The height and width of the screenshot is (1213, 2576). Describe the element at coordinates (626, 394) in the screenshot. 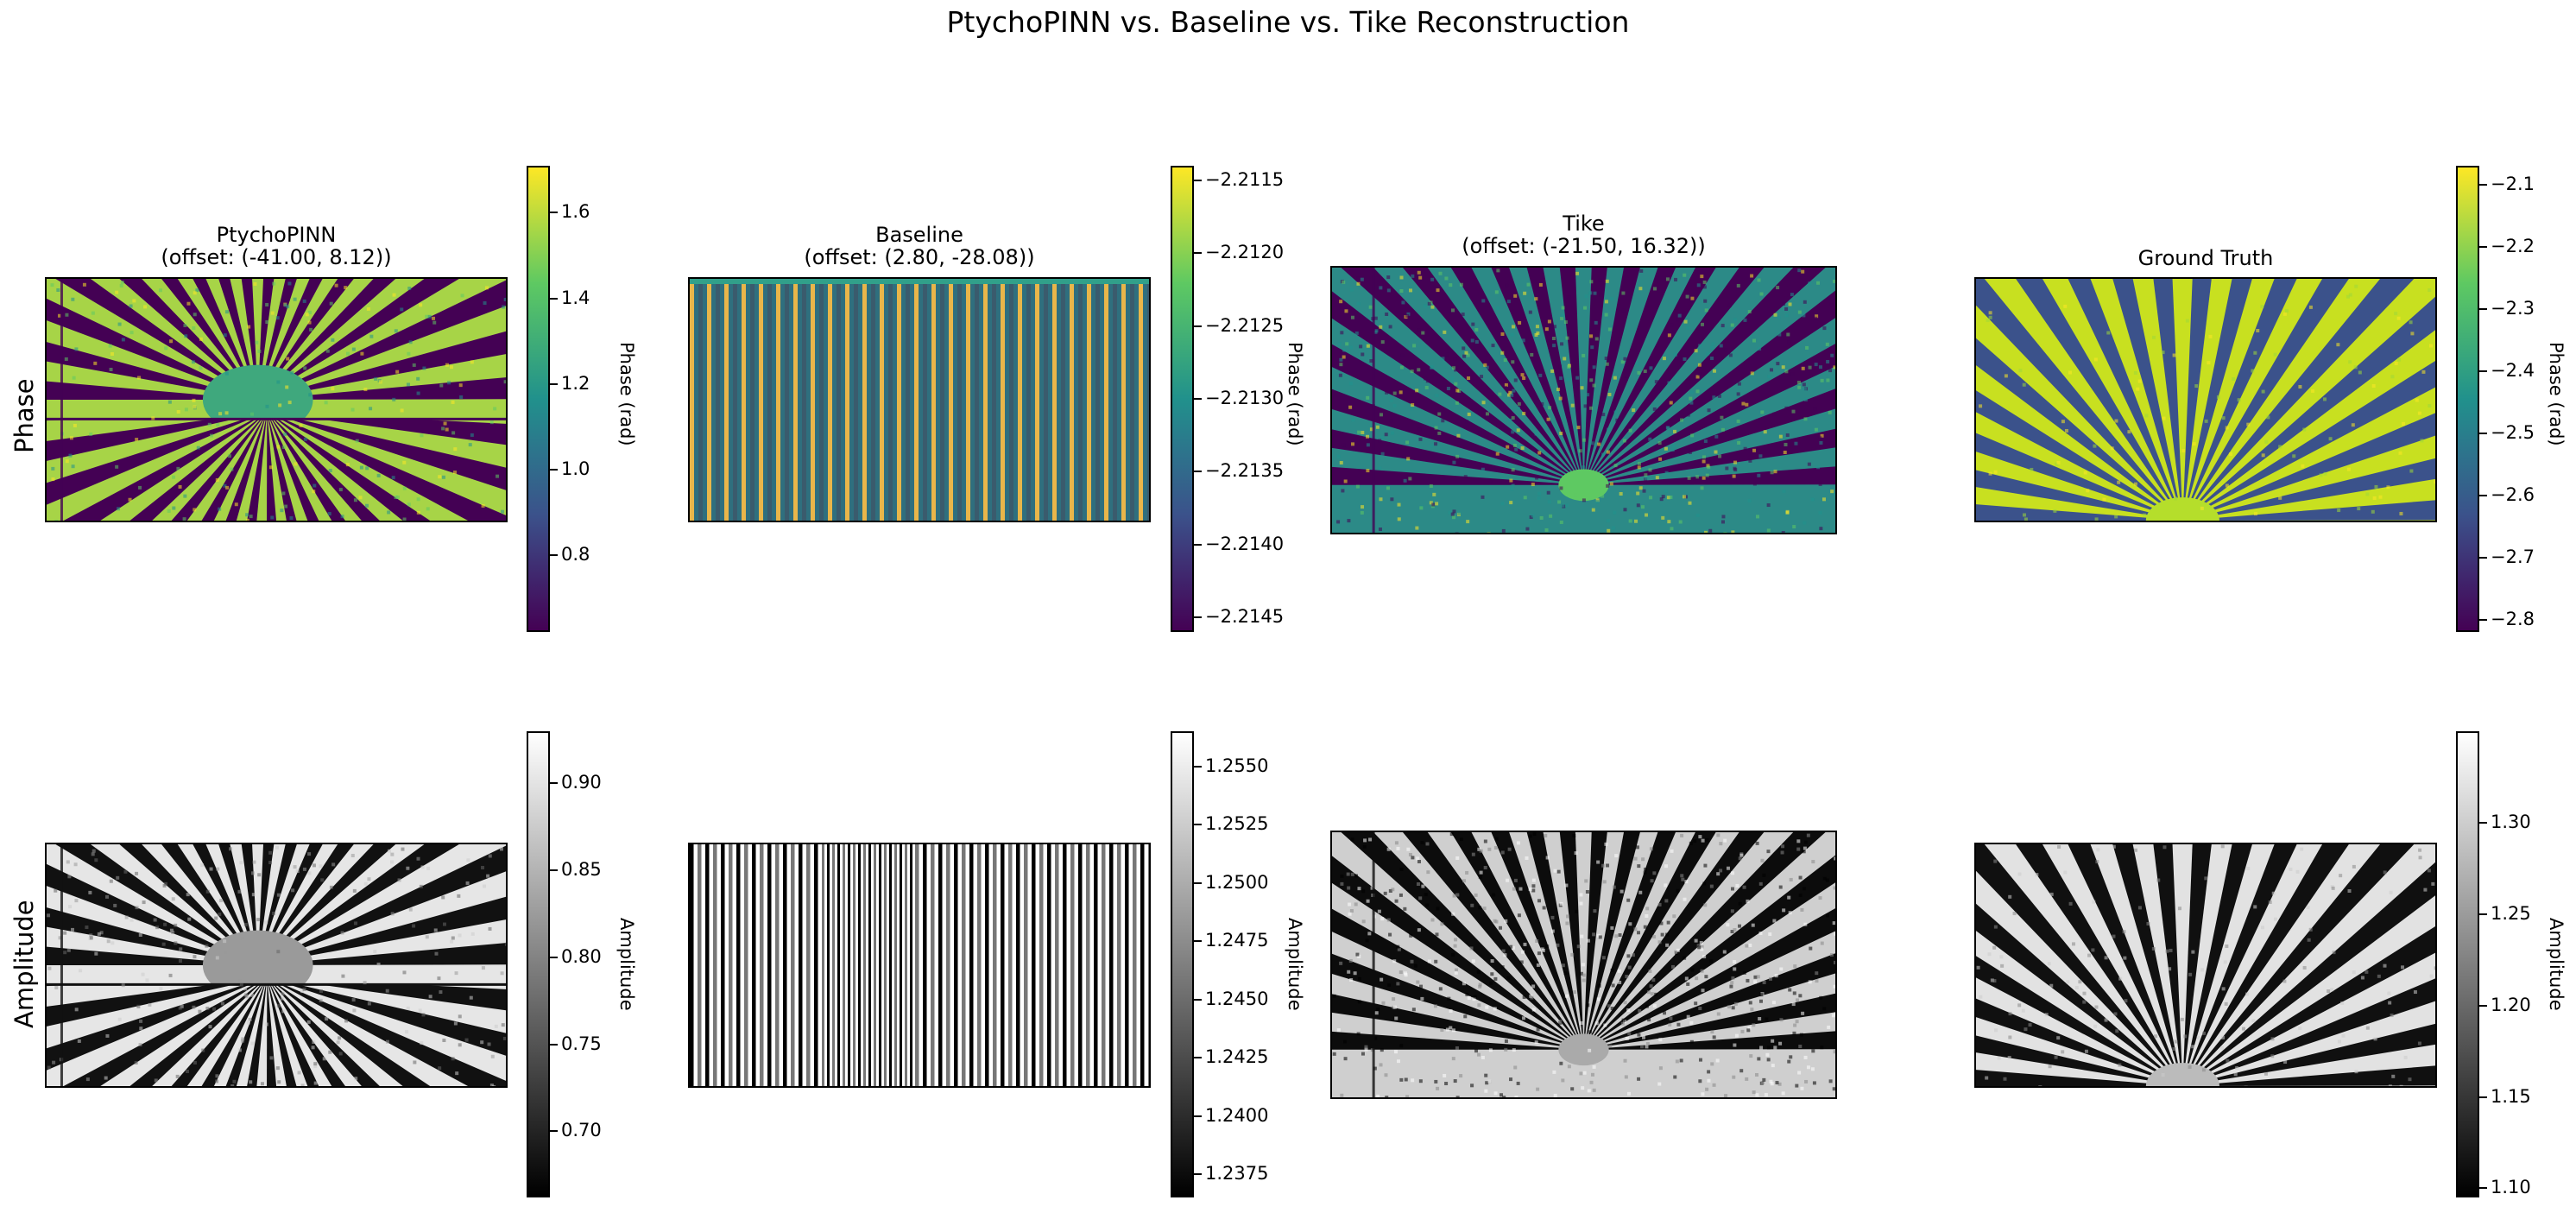

I see `cb-pinn-phase-label: Phase (rad)` at that location.